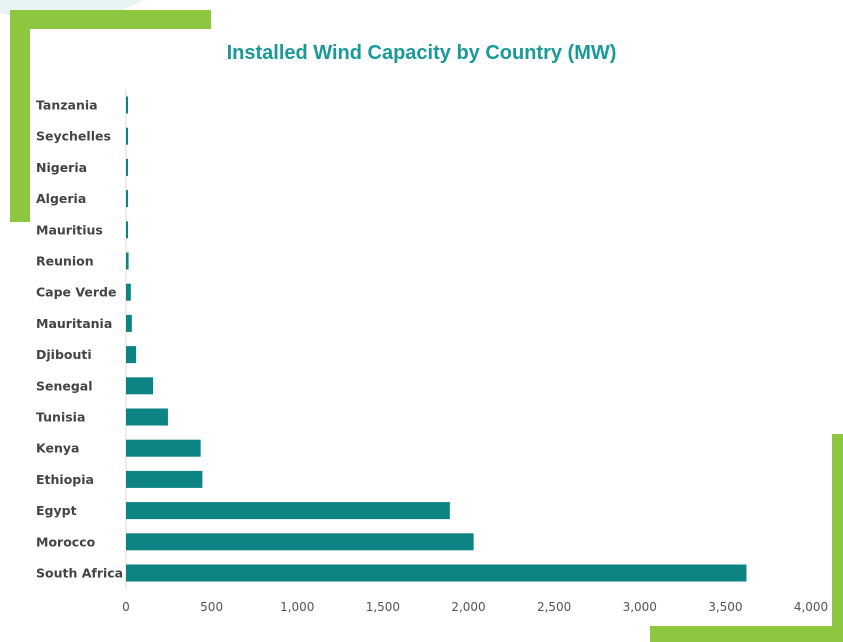 This screenshot has height=642, width=843. What do you see at coordinates (725, 607) in the screenshot?
I see `x-tick-label: 3,500` at bounding box center [725, 607].